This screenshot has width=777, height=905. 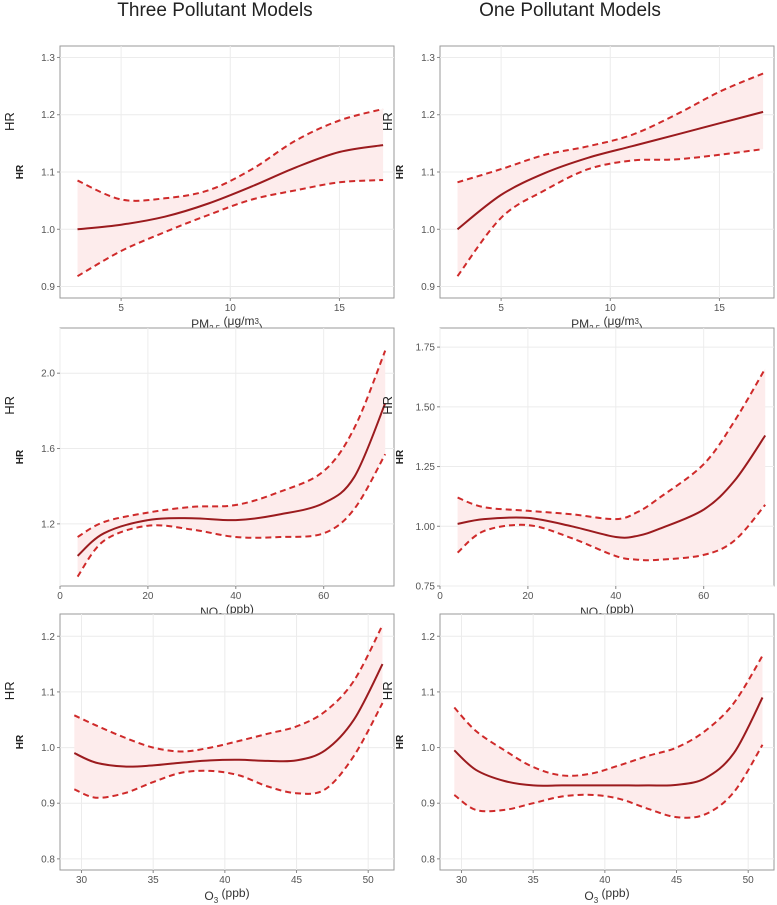 I want to click on plot-frame, so click(x=607, y=742).